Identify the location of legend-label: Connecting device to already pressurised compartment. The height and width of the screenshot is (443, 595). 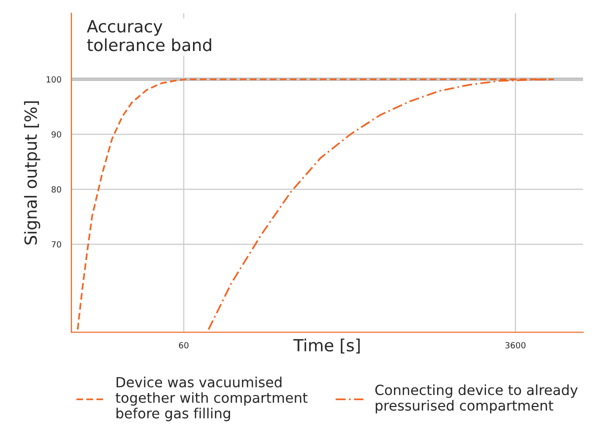
(476, 399).